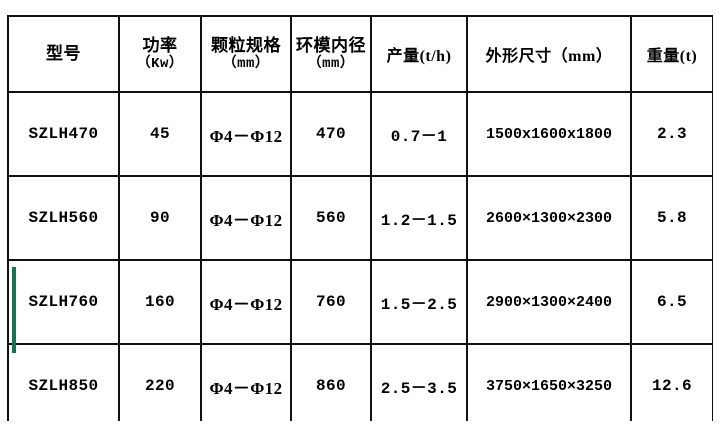  I want to click on value-power: 45, so click(159, 134).